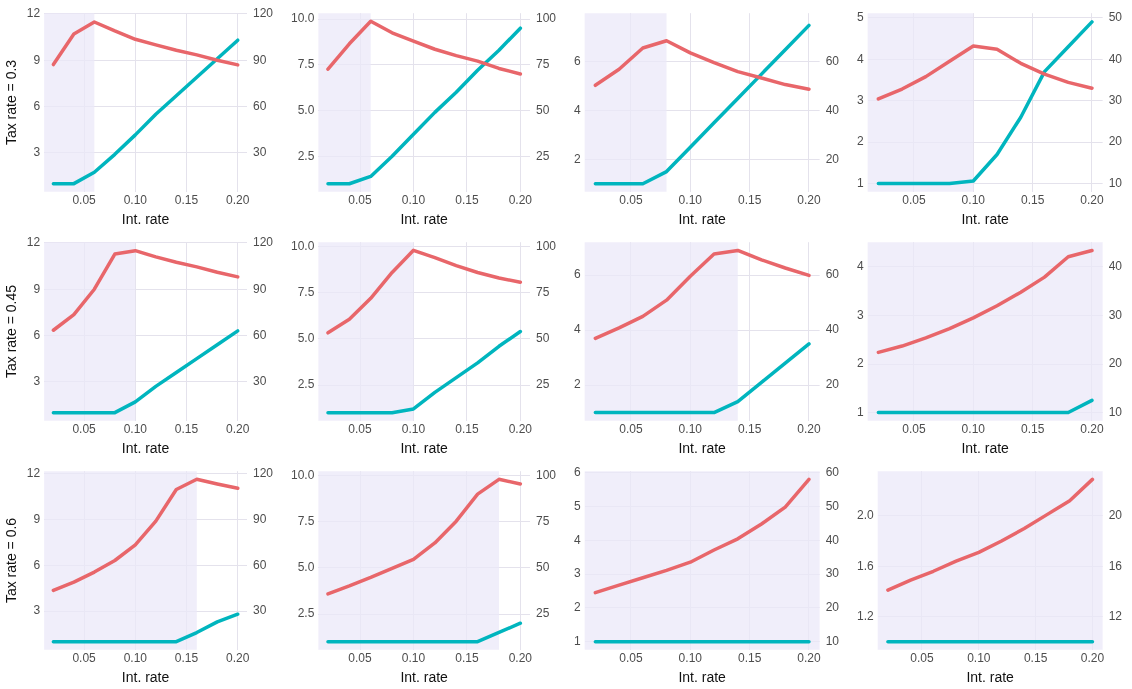 The width and height of the screenshot is (1132, 689). I want to click on y-axis-title: Tax rate = 0.3, so click(11, 102).